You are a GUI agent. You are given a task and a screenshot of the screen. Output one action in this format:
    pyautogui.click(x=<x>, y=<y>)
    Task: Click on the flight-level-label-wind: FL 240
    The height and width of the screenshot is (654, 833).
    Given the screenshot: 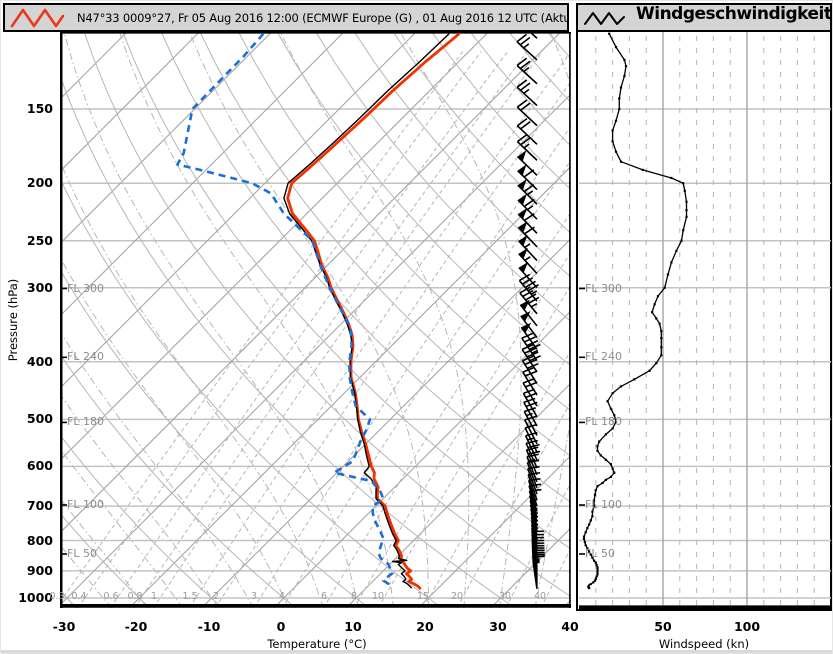 What is the action you would take?
    pyautogui.click(x=603, y=356)
    